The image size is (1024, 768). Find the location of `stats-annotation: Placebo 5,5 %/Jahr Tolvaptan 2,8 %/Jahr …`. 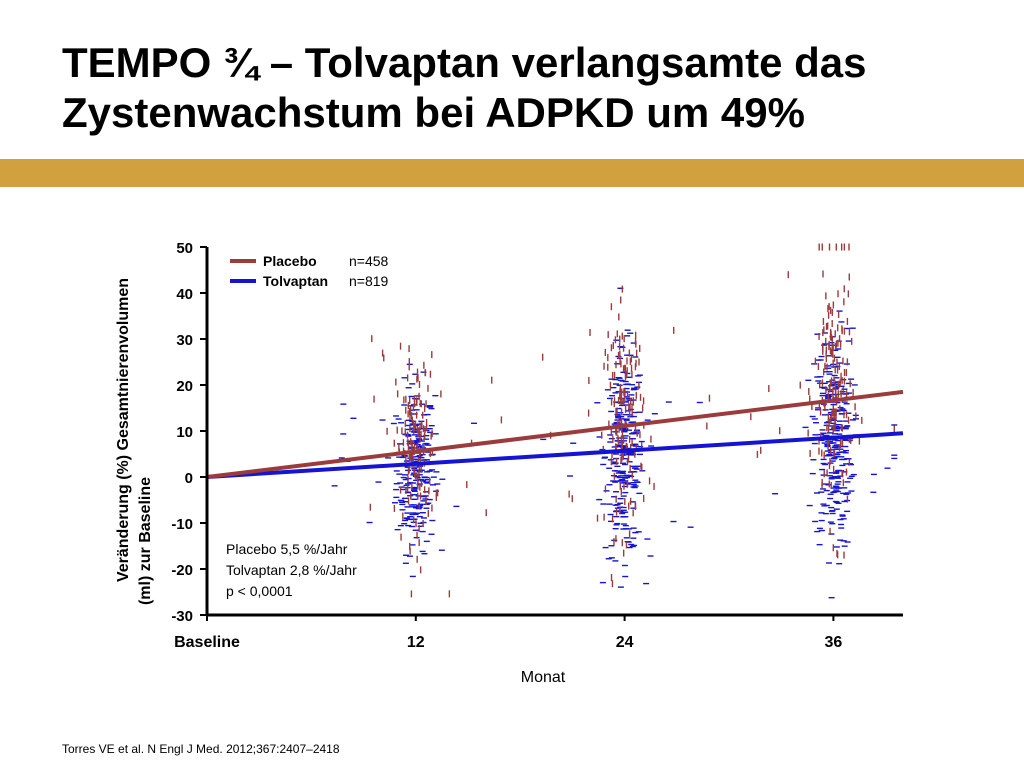

stats-annotation: Placebo 5,5 %/Jahr Tolvaptan 2,8 %/Jahr … is located at coordinates (291, 570).